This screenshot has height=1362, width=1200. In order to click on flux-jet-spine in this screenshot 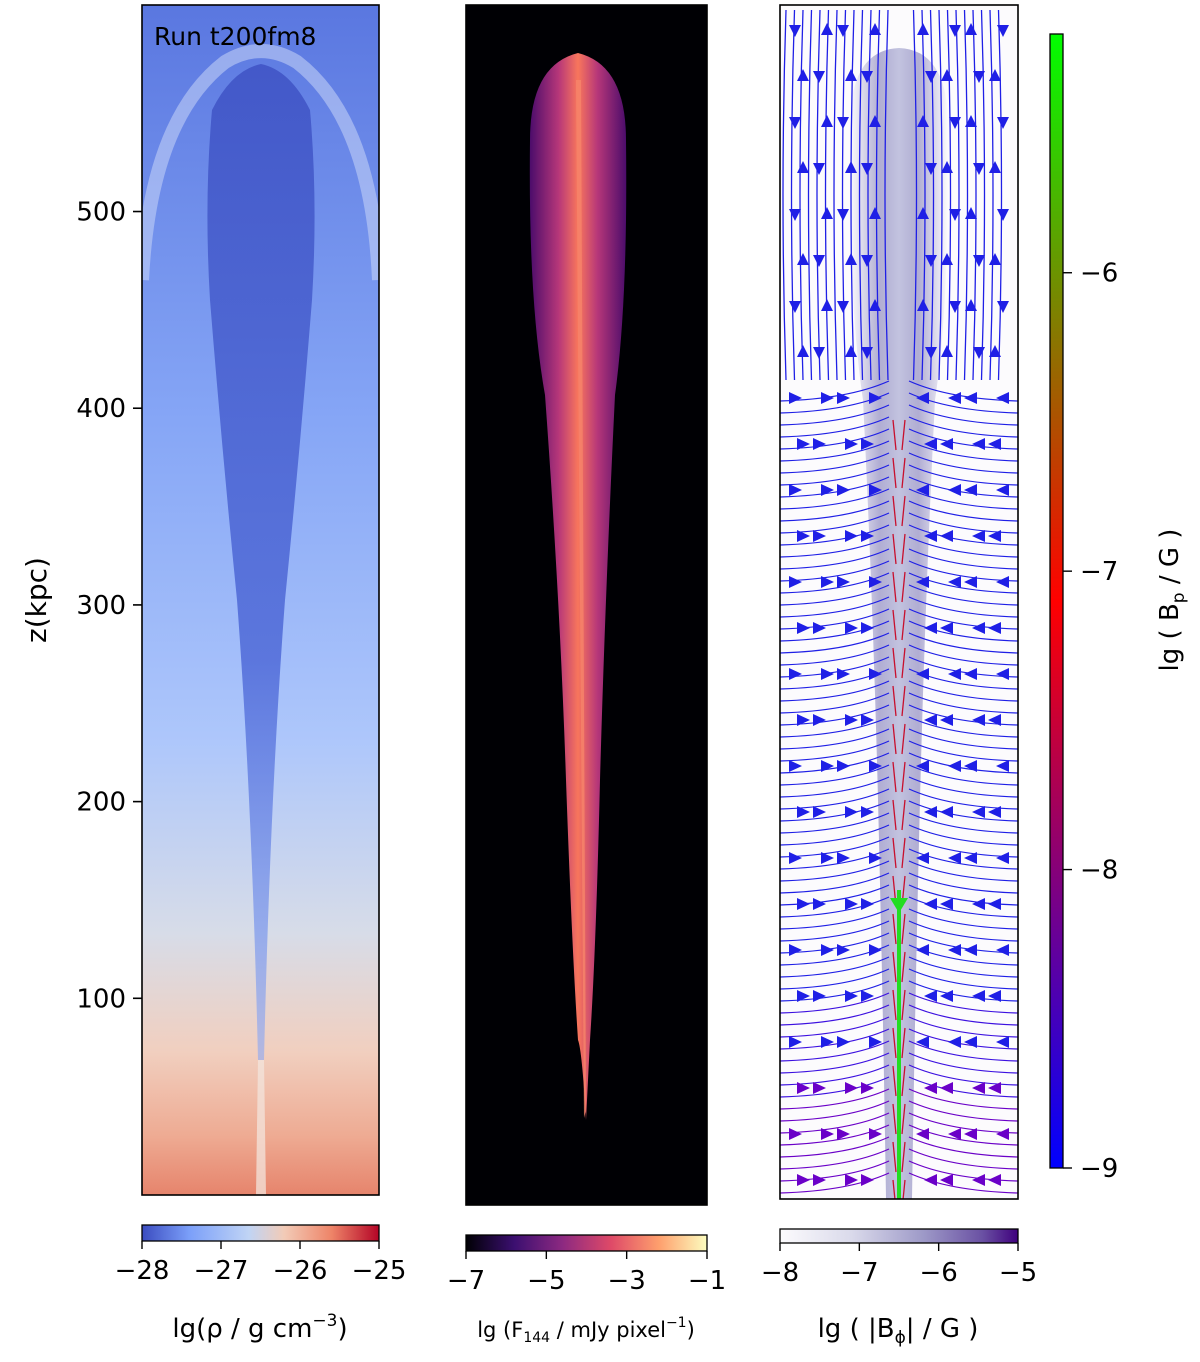, I will do `click(581, 599)`.